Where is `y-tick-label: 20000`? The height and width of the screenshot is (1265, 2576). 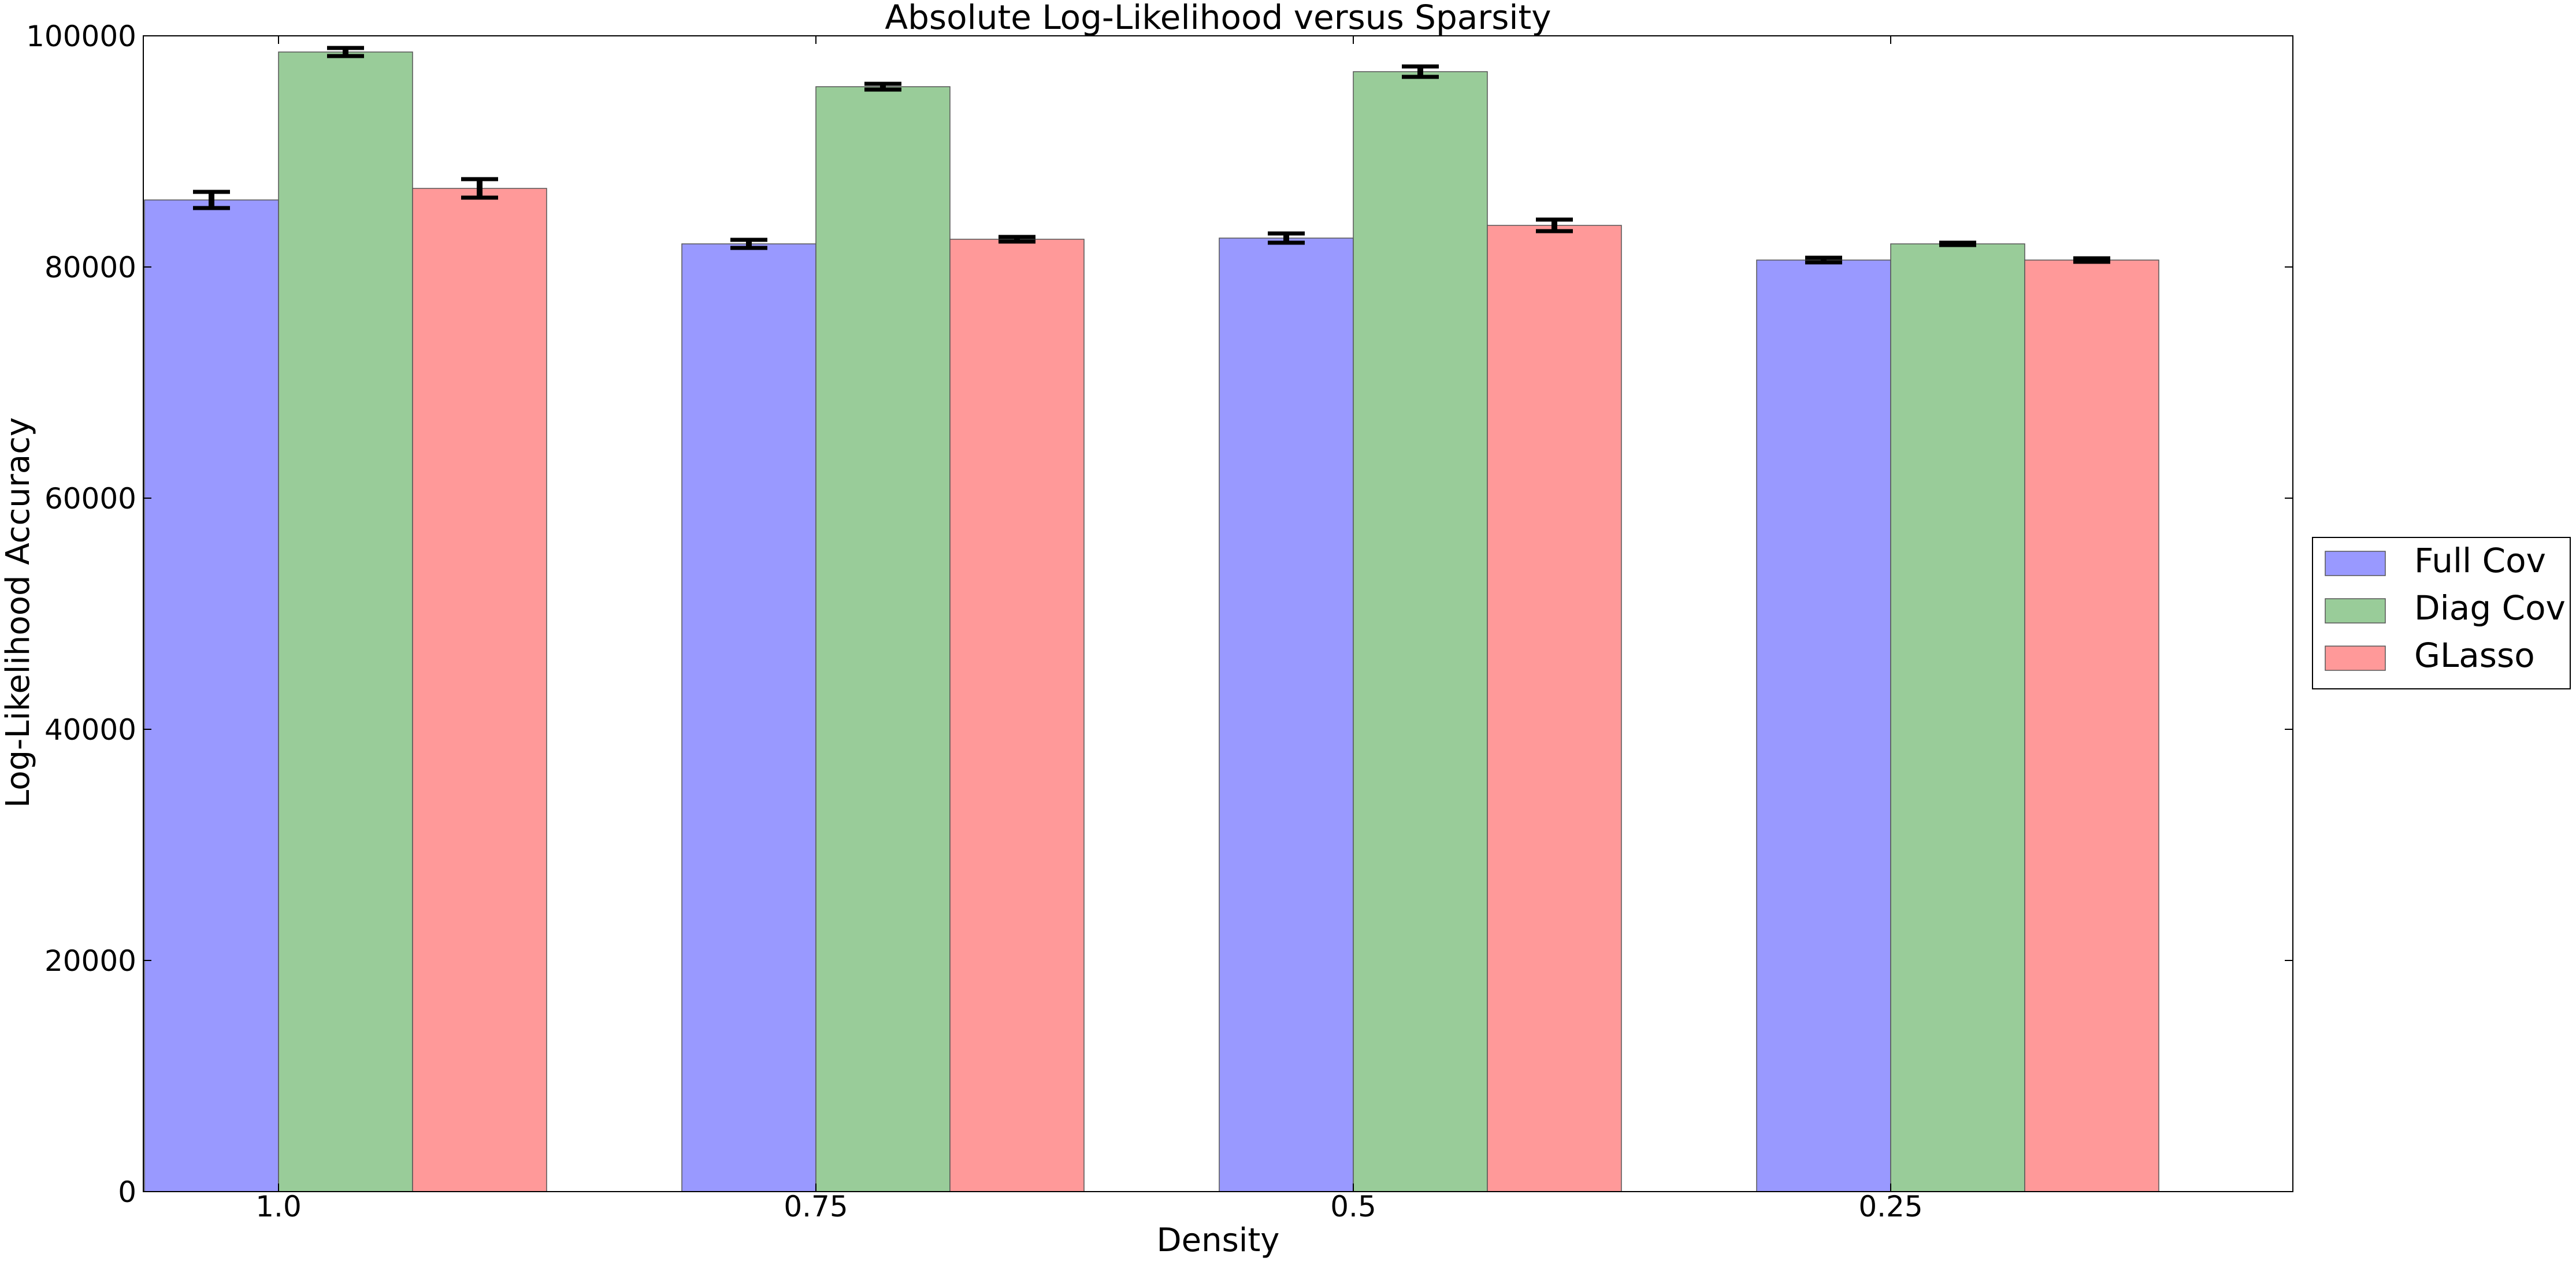 y-tick-label: 20000 is located at coordinates (90, 961).